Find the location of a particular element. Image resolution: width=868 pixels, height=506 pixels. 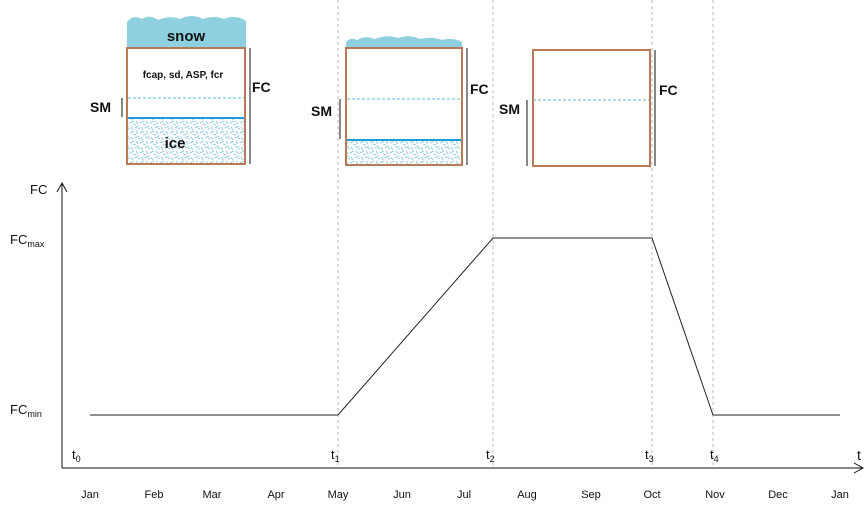

month-label-sep: Sep is located at coordinates (591, 495).